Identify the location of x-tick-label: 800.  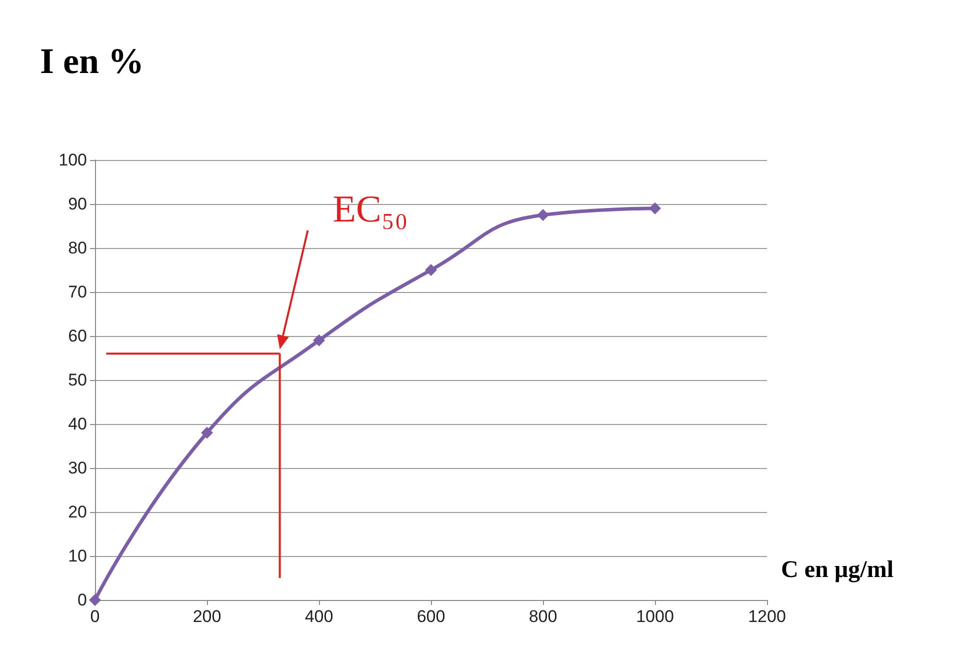
(543, 616).